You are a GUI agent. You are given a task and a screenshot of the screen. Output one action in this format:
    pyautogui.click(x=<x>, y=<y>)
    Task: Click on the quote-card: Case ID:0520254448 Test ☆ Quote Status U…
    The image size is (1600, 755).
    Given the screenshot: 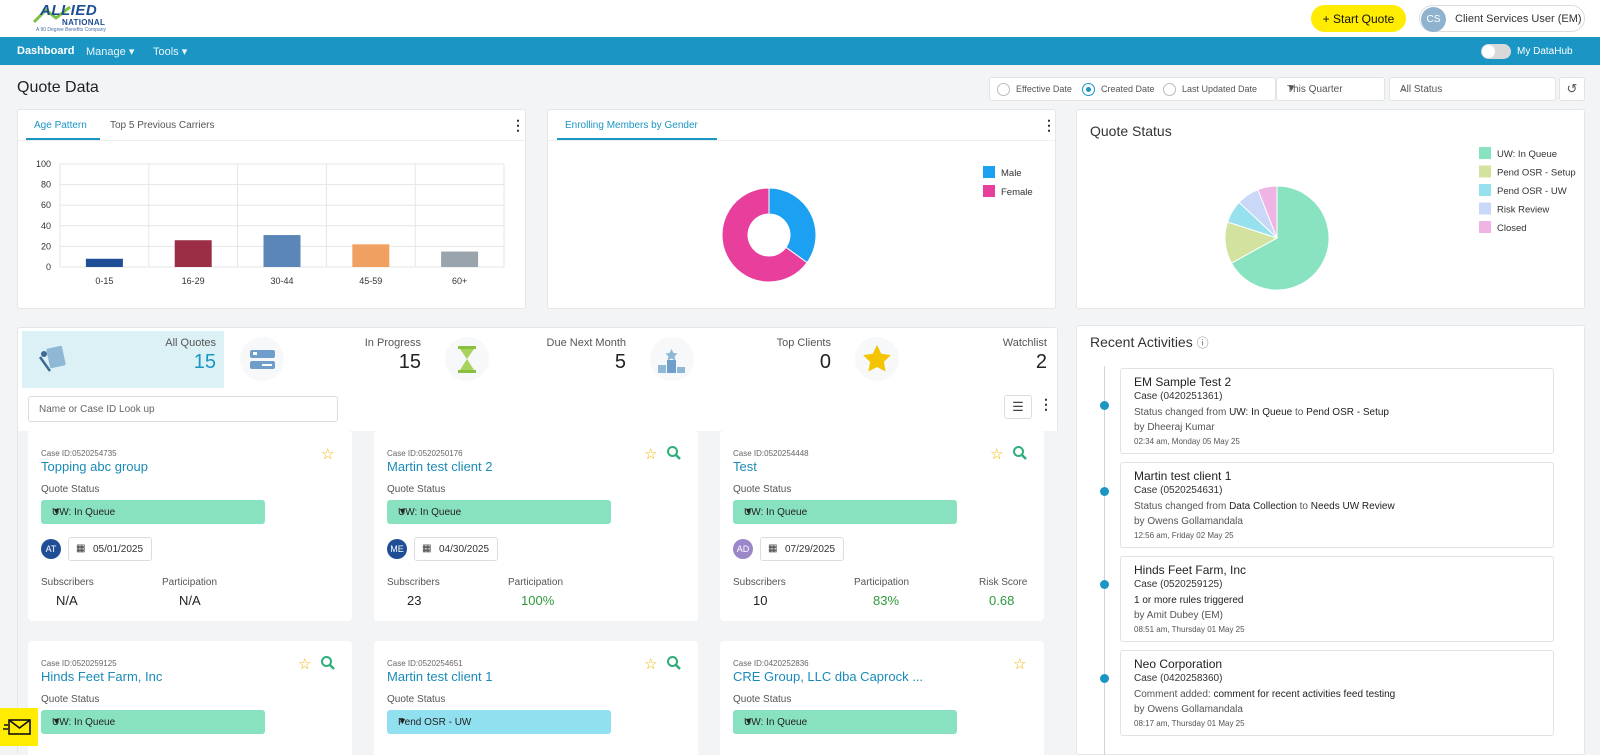 What is the action you would take?
    pyautogui.click(x=882, y=526)
    